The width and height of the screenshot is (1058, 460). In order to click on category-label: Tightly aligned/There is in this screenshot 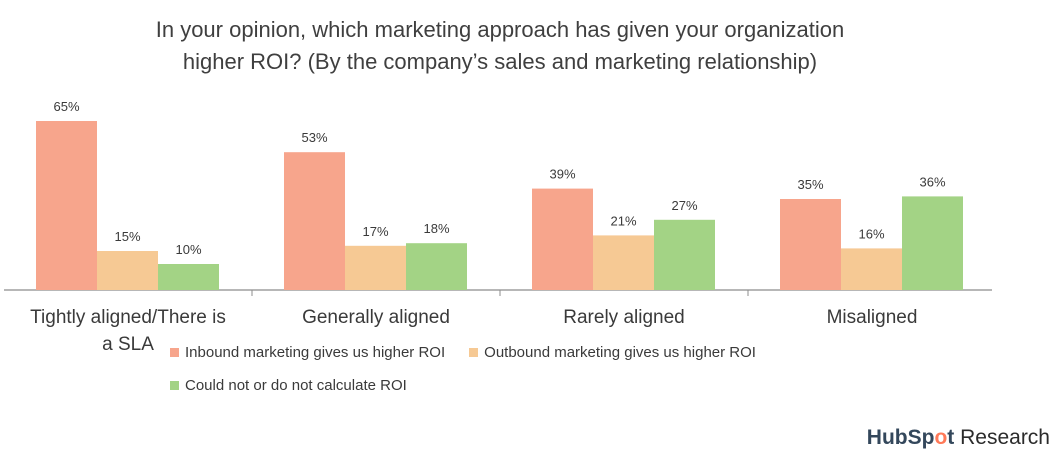, I will do `click(128, 317)`.